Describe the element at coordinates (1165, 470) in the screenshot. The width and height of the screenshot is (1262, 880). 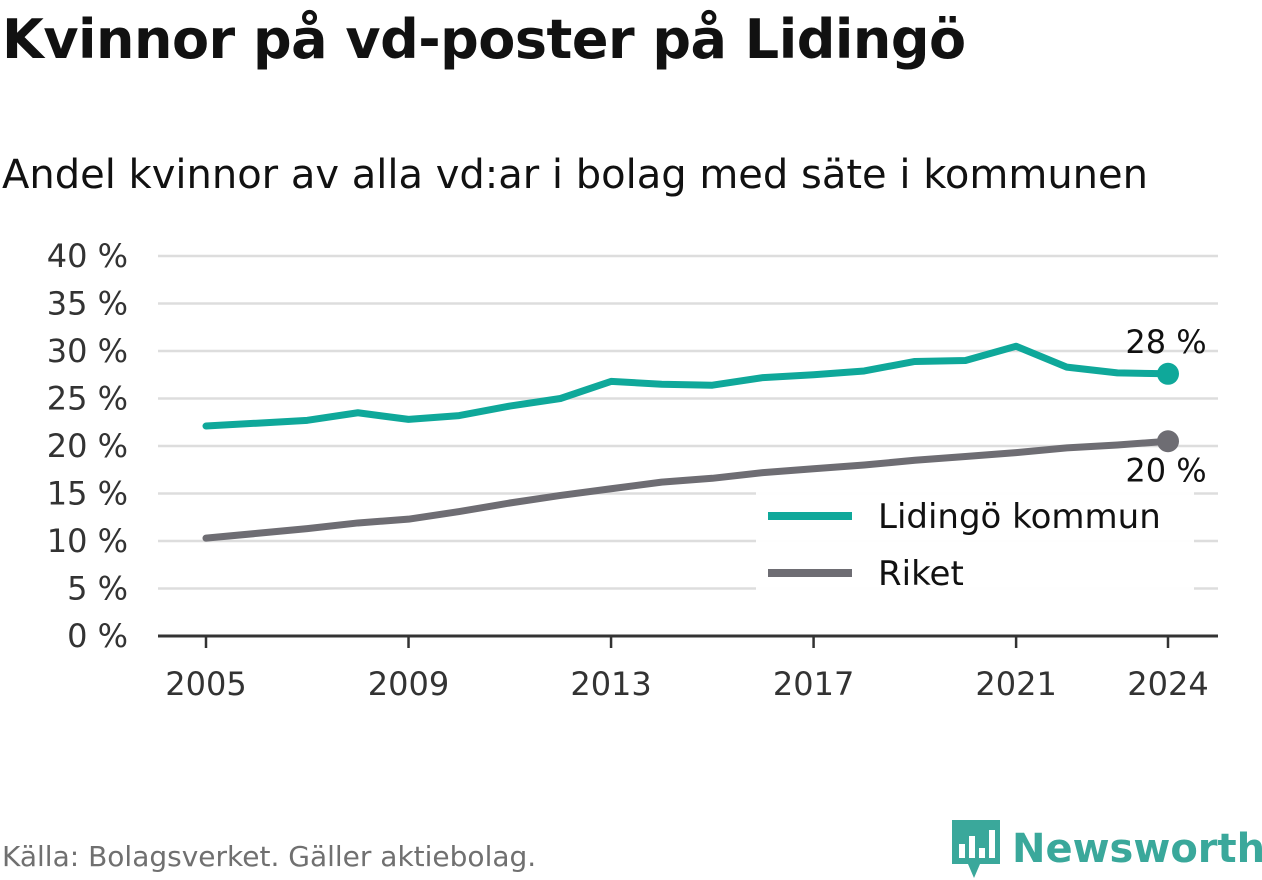
I see `end-label-riket: 20 %` at that location.